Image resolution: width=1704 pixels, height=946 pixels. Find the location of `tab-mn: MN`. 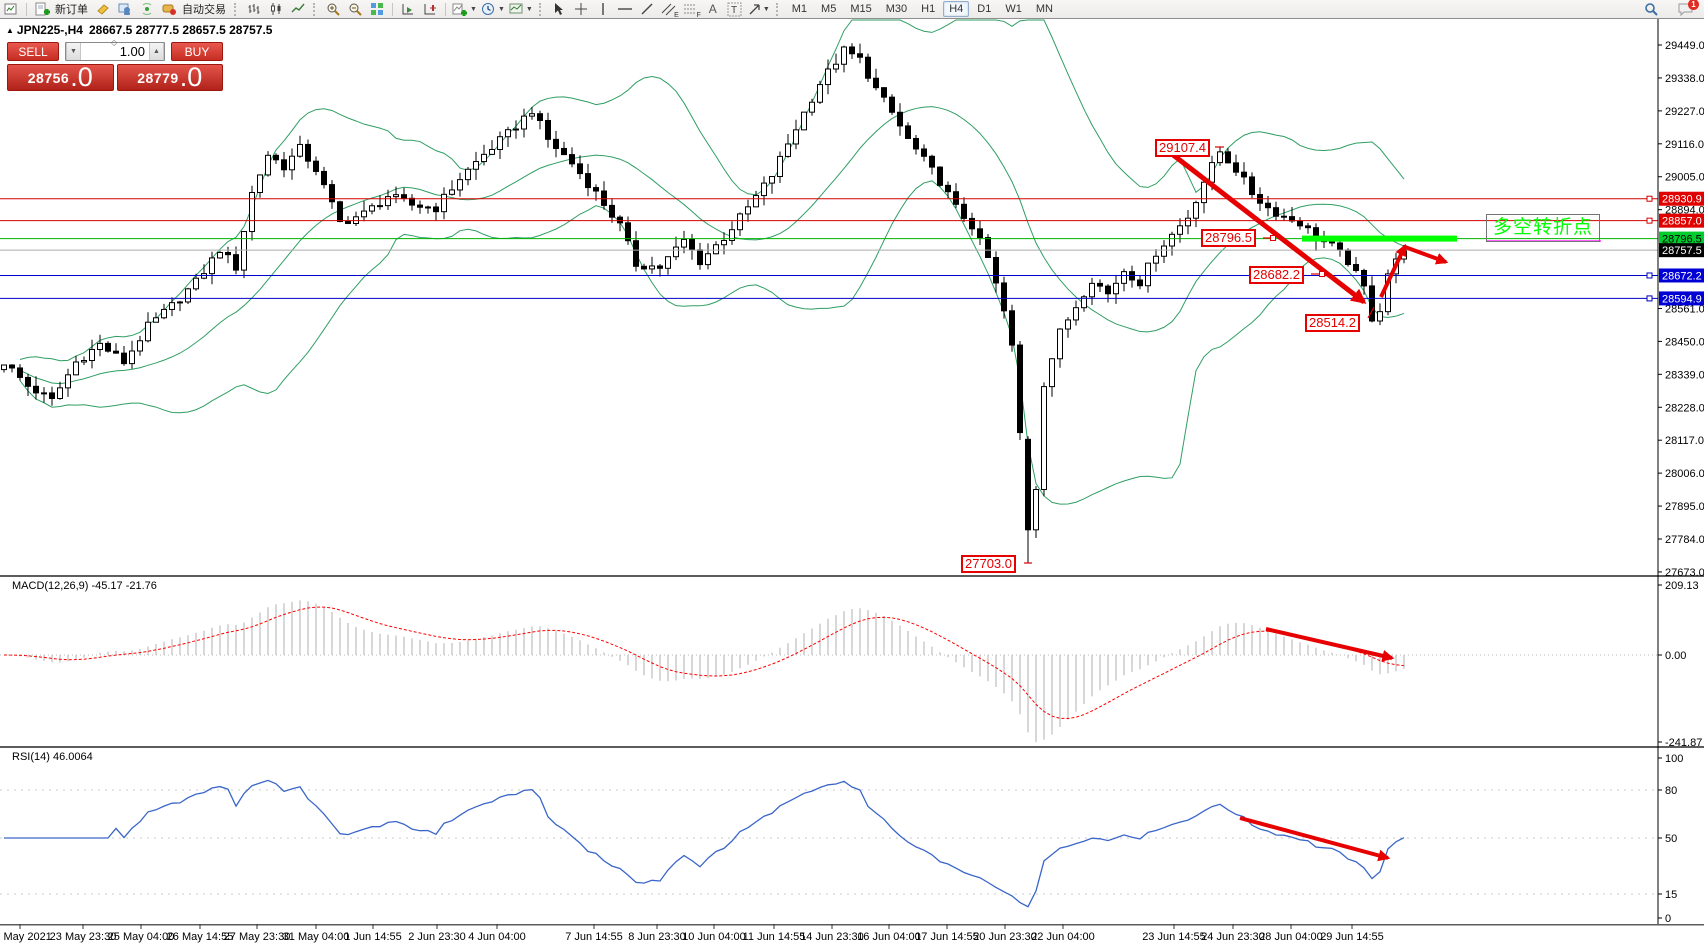

tab-mn: MN is located at coordinates (1044, 9).